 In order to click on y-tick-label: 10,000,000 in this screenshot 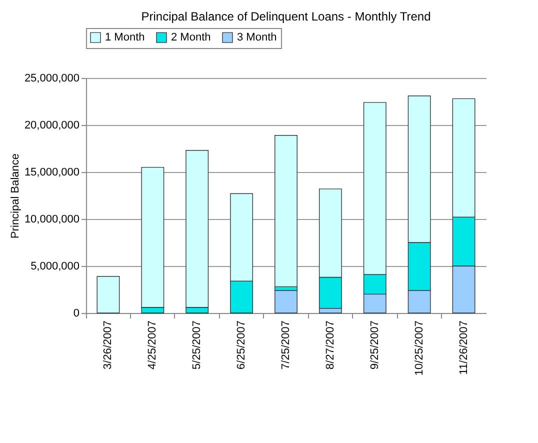, I will do `click(52, 220)`.